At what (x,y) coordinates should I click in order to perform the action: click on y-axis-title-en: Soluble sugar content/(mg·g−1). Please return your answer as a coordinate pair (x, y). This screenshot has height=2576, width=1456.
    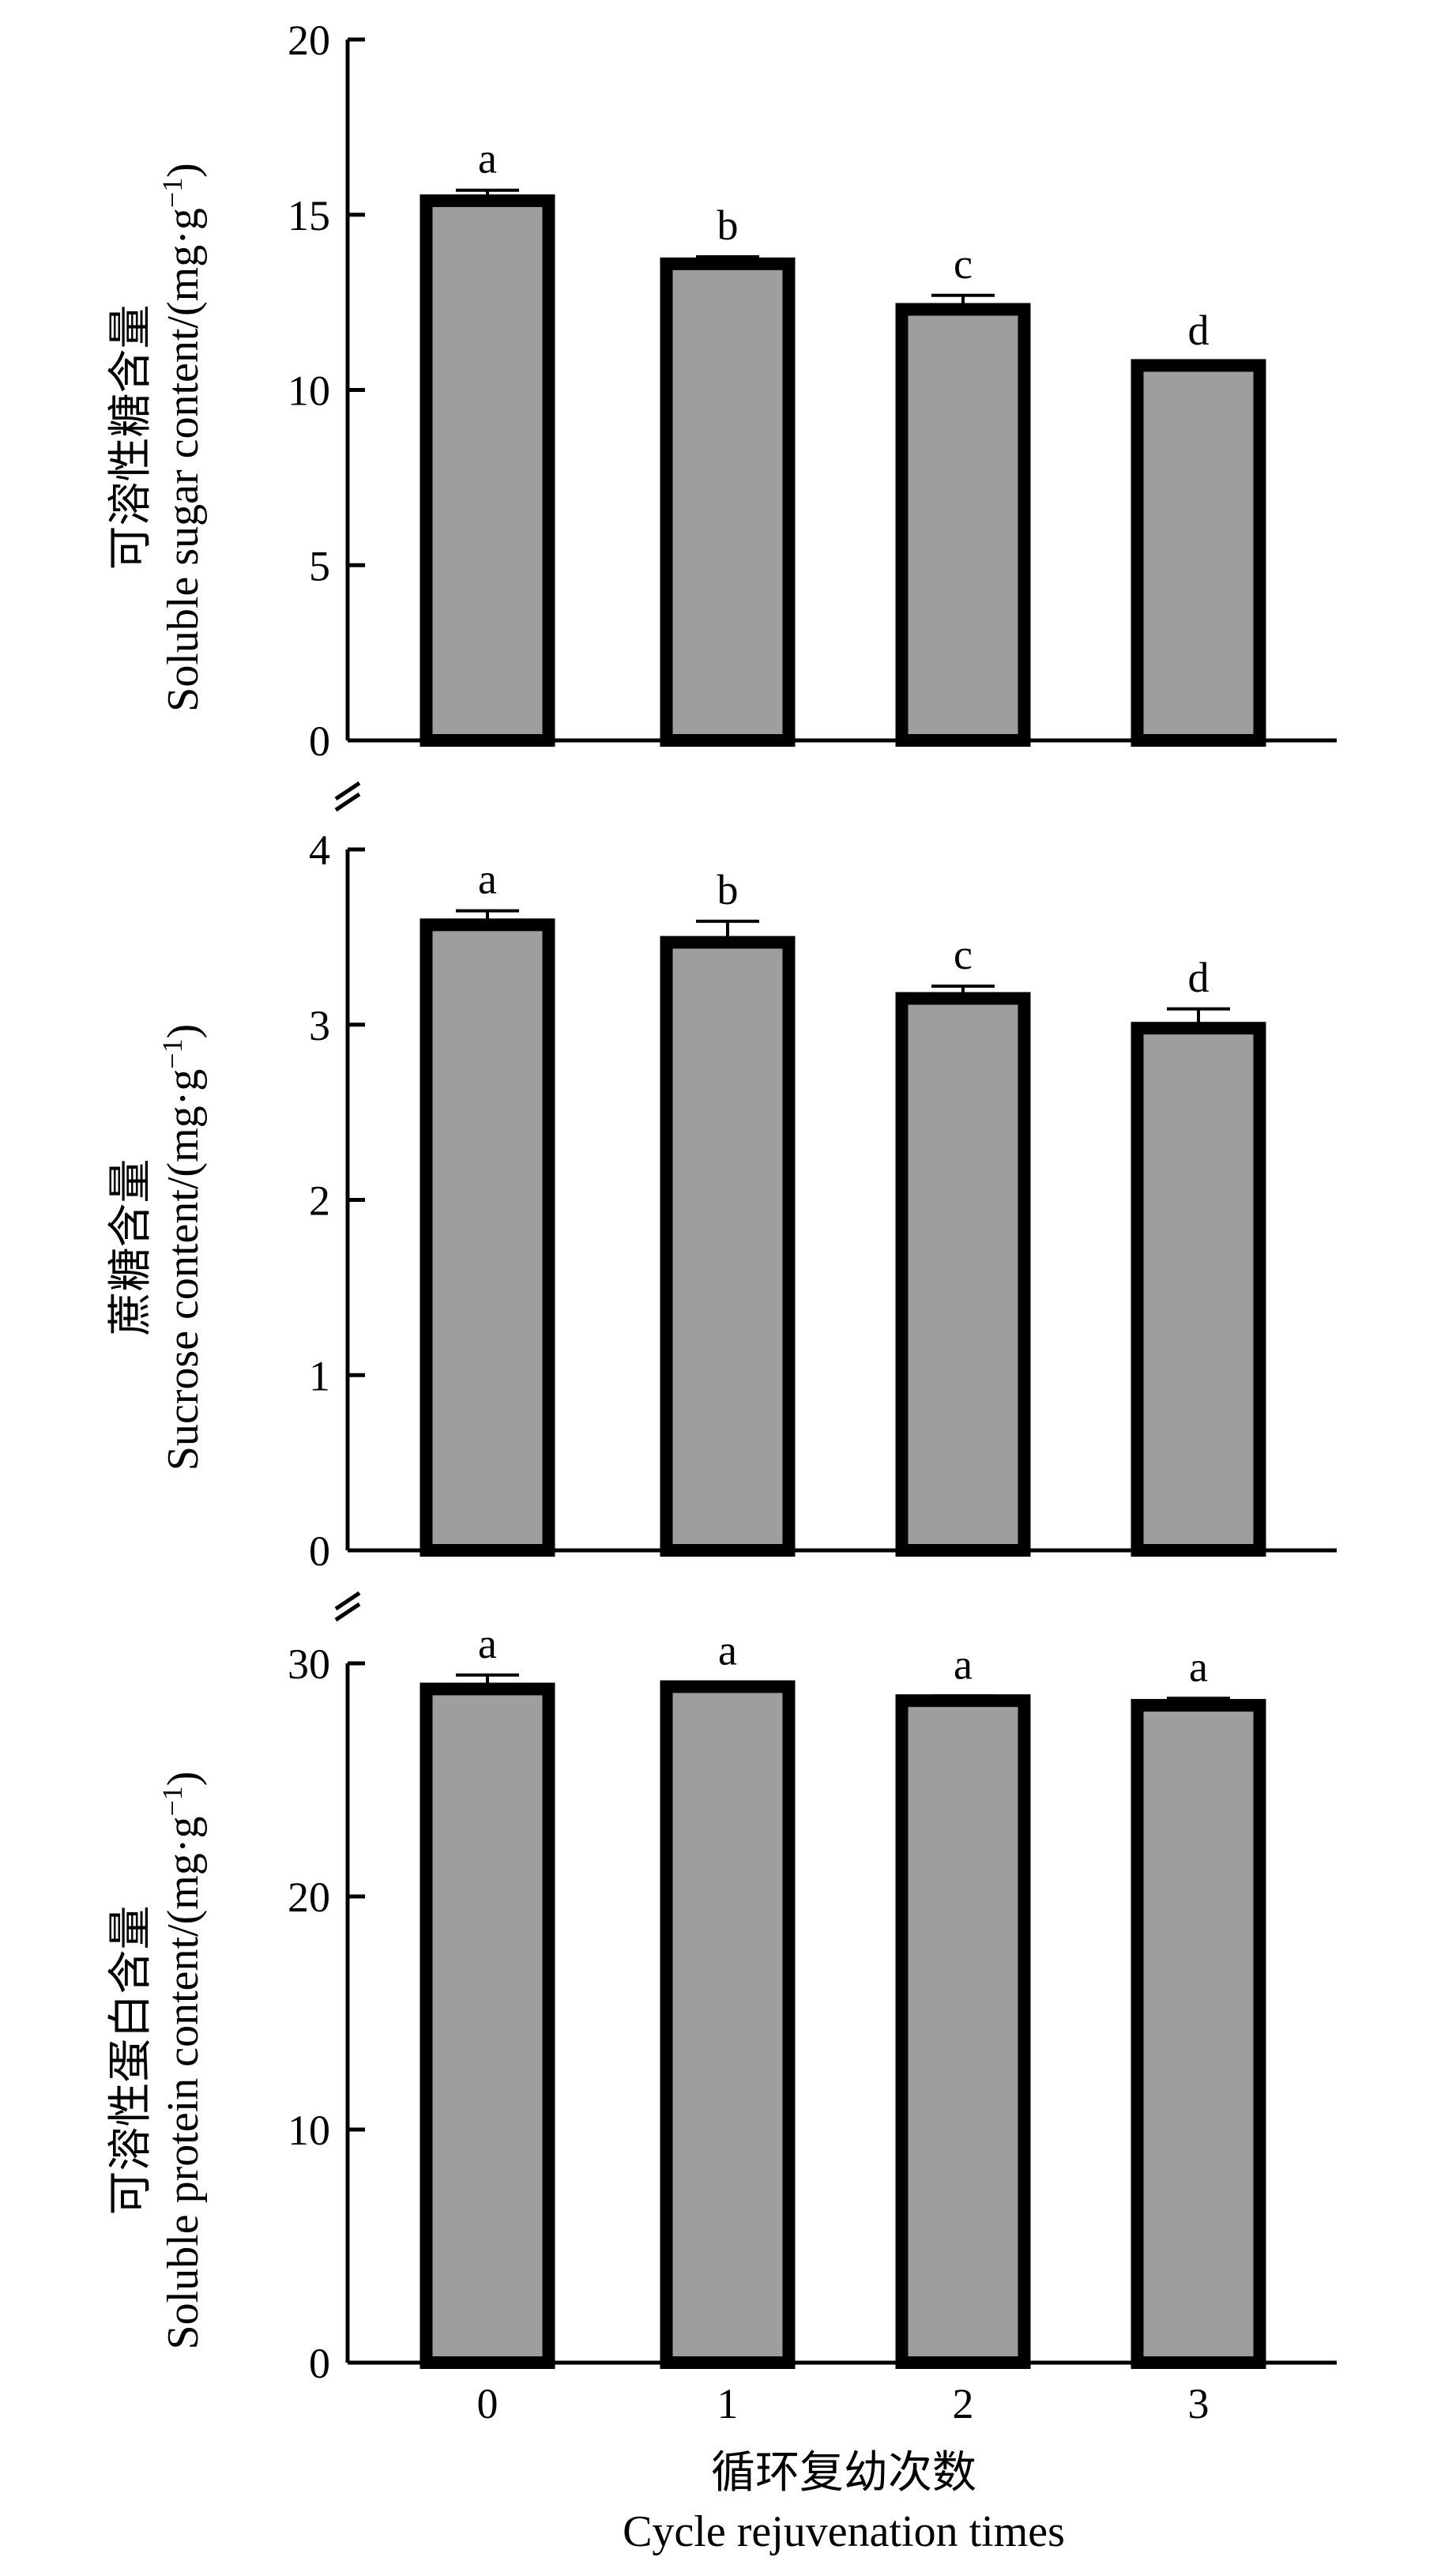
    Looking at the image, I should click on (182, 437).